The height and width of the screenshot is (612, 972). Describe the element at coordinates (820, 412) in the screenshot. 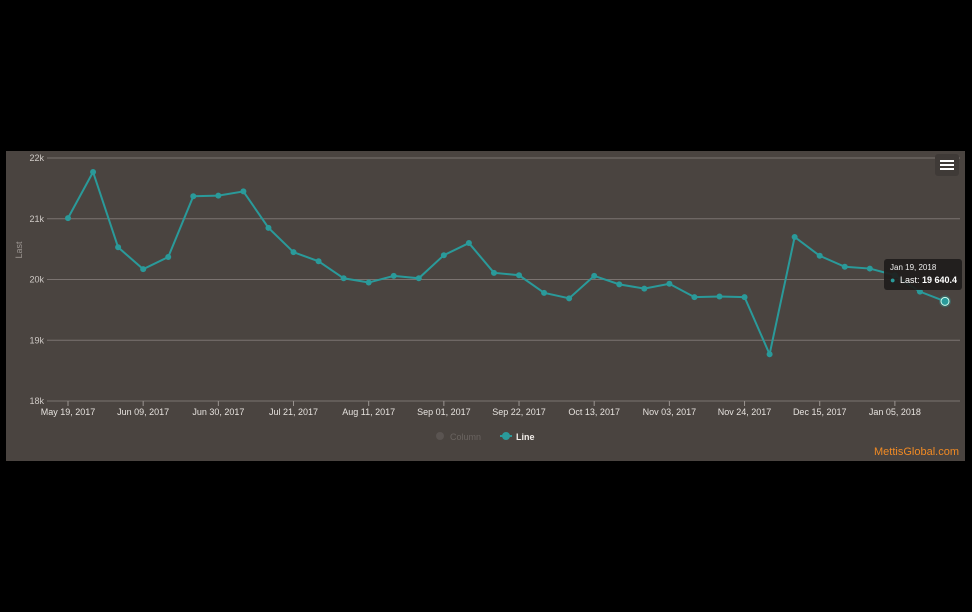

I see `x-tick-label: Dec 15, 2017` at that location.